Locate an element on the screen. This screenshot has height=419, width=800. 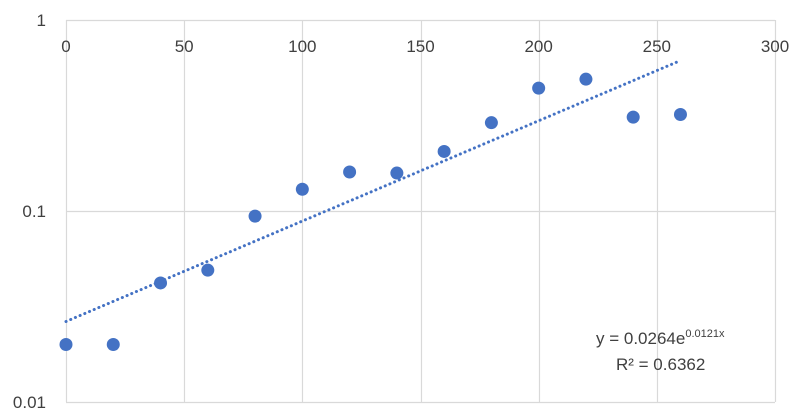
trendline-r-squared: R² = 0.6362 is located at coordinates (660, 364).